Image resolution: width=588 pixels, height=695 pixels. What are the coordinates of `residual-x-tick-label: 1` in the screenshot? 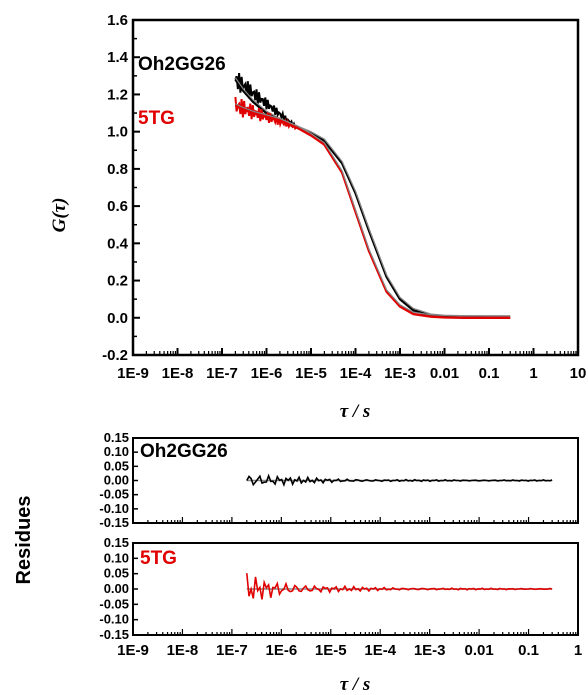 It's located at (578, 650).